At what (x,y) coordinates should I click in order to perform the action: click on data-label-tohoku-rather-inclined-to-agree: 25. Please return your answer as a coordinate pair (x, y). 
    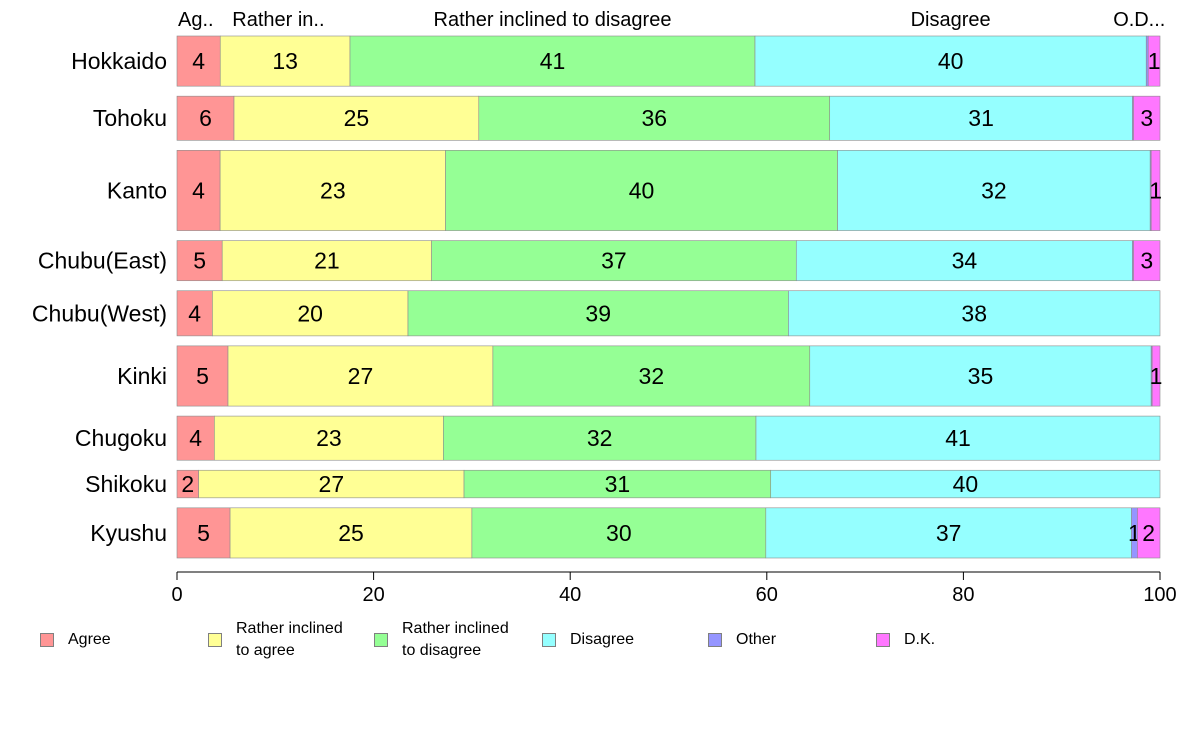
    Looking at the image, I should click on (357, 118).